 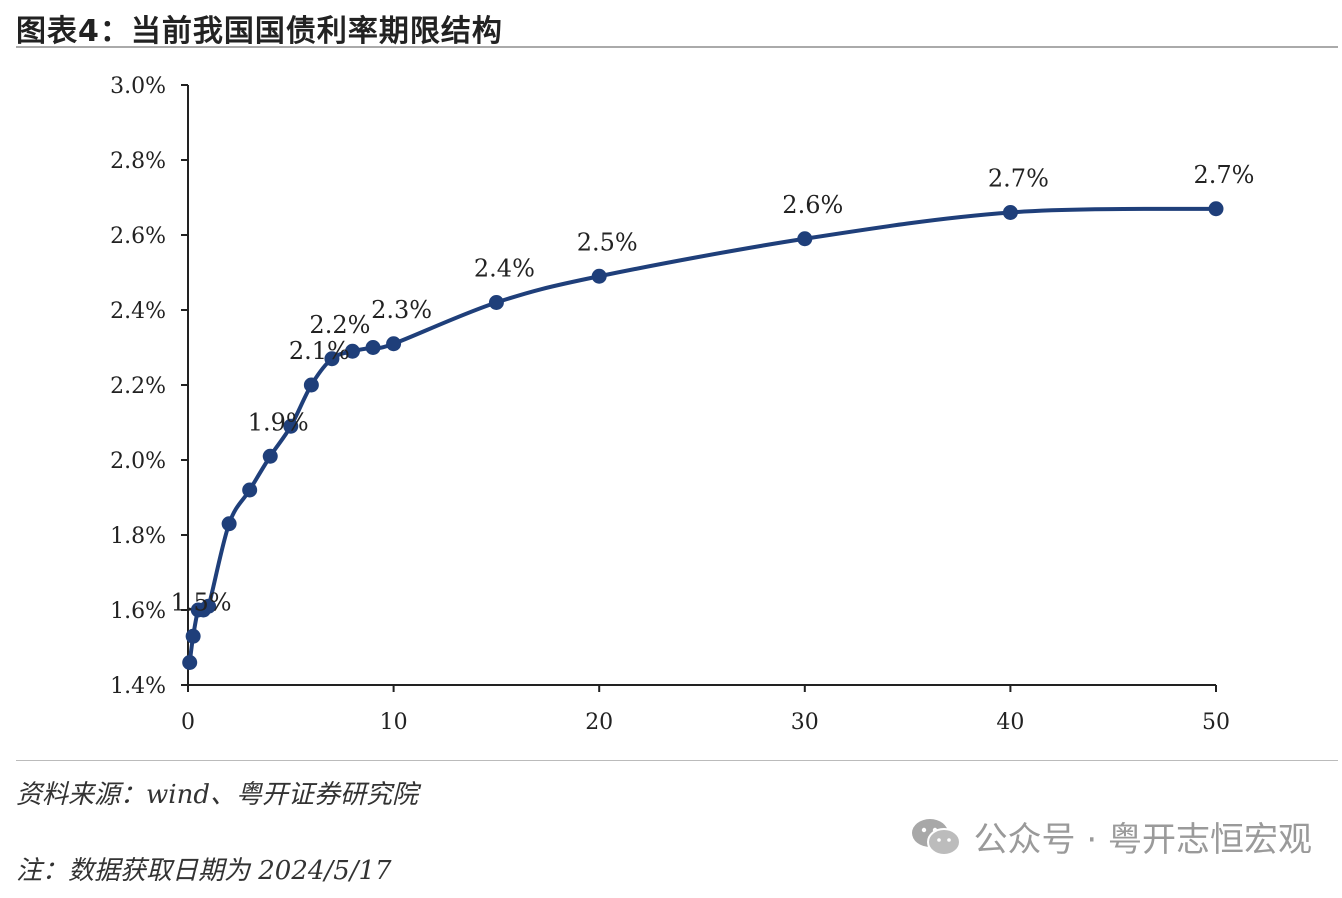 What do you see at coordinates (188, 722) in the screenshot?
I see `x-tick-label: 0` at bounding box center [188, 722].